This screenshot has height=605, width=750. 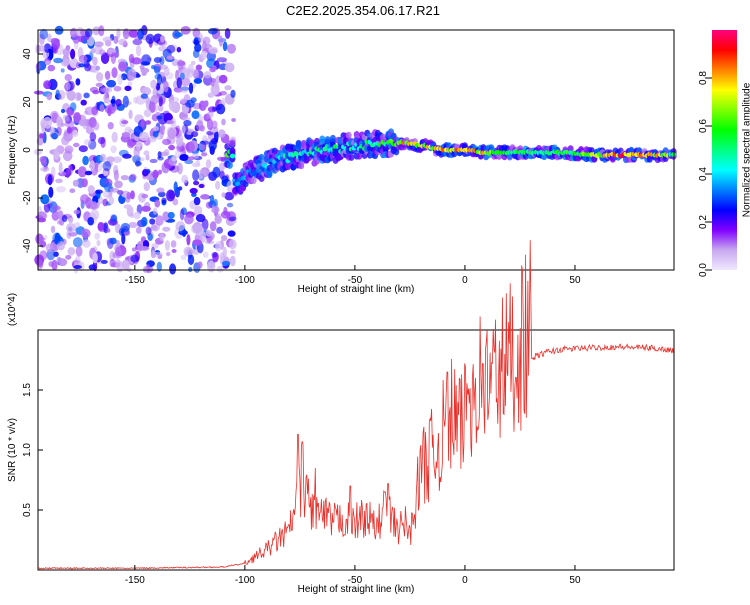 I want to click on spectrogram-x-tick-label: 50, so click(x=575, y=280).